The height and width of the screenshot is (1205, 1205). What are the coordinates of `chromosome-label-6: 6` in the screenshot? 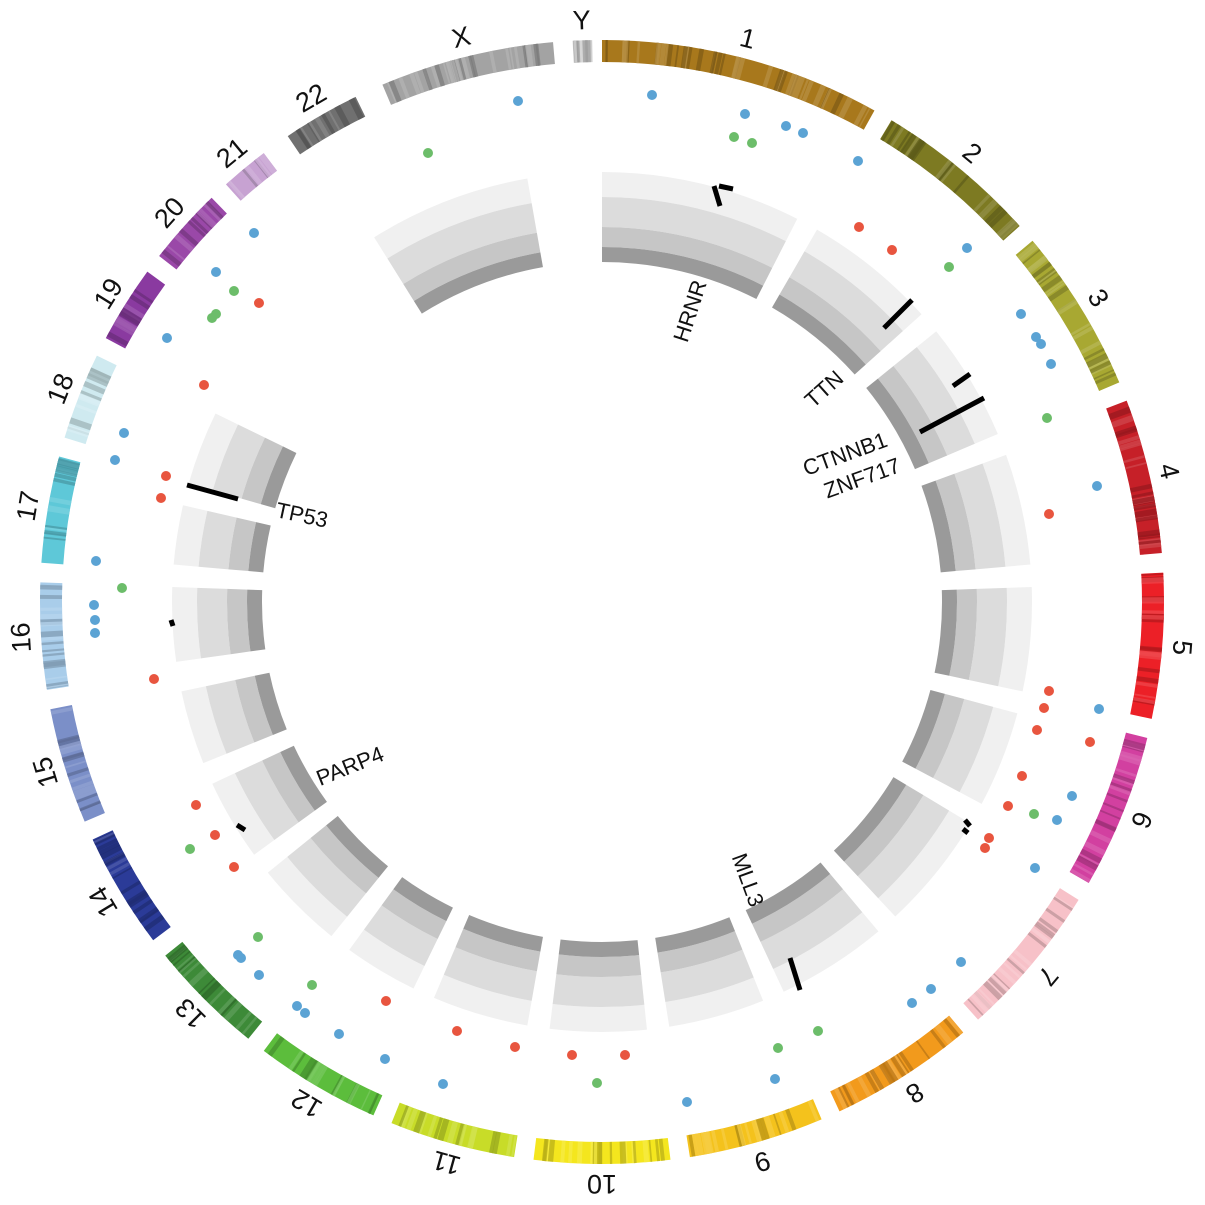 It's located at (1141, 819).